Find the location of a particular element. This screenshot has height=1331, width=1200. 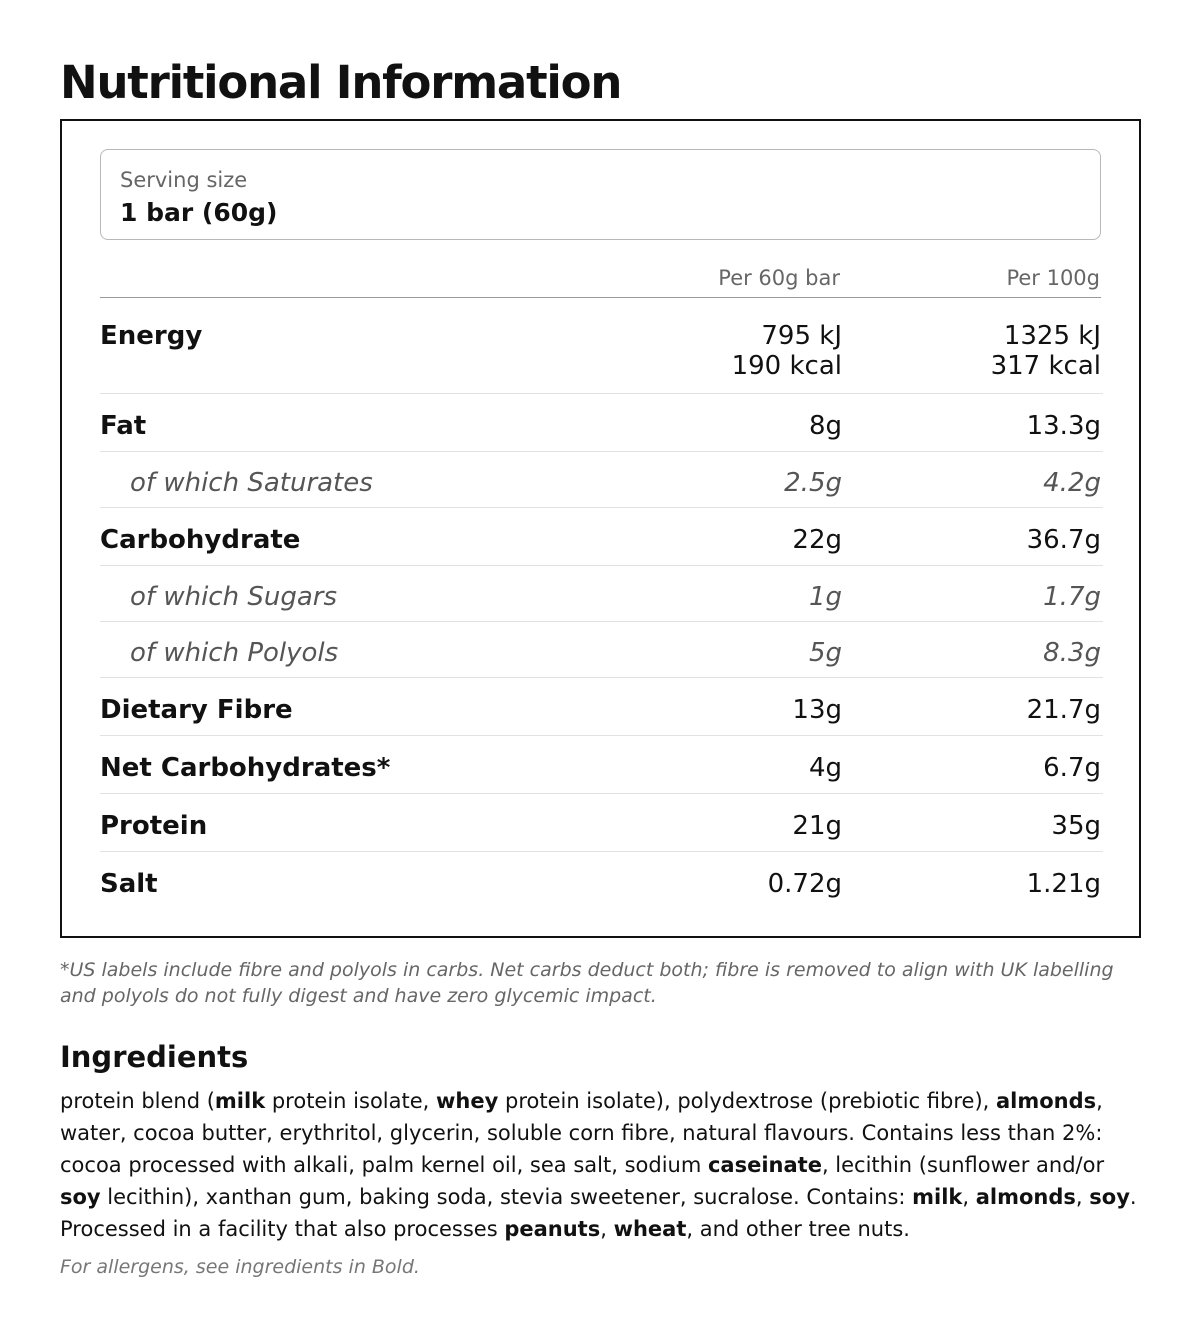

page-title: Nutritional Information is located at coordinates (341, 82).